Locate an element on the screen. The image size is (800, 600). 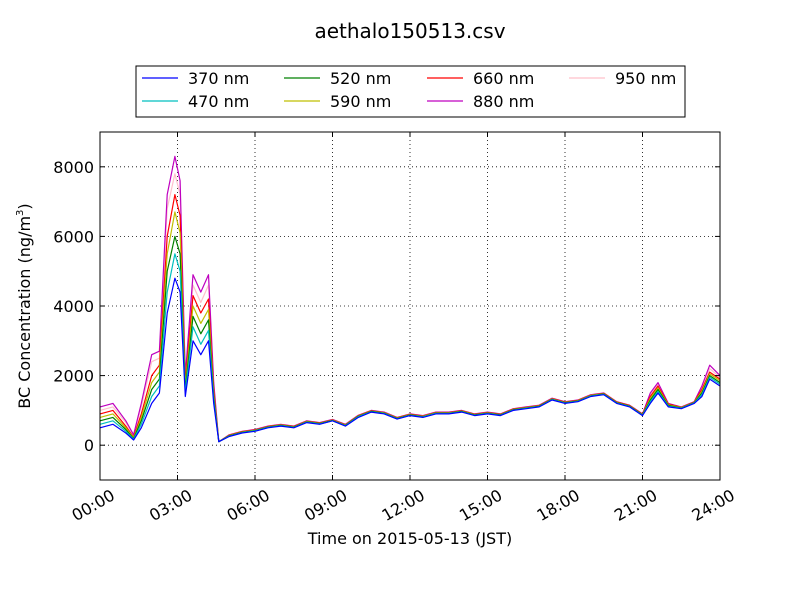
y-tick-label: 0 is located at coordinates (89, 445).